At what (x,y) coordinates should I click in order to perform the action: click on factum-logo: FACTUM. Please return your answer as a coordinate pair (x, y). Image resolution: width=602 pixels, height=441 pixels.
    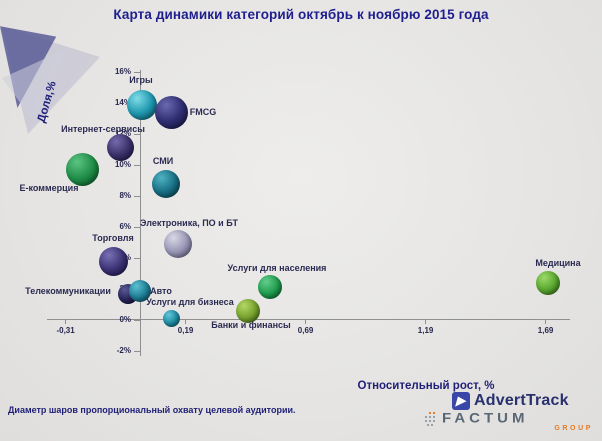
    Looking at the image, I should click on (510, 418).